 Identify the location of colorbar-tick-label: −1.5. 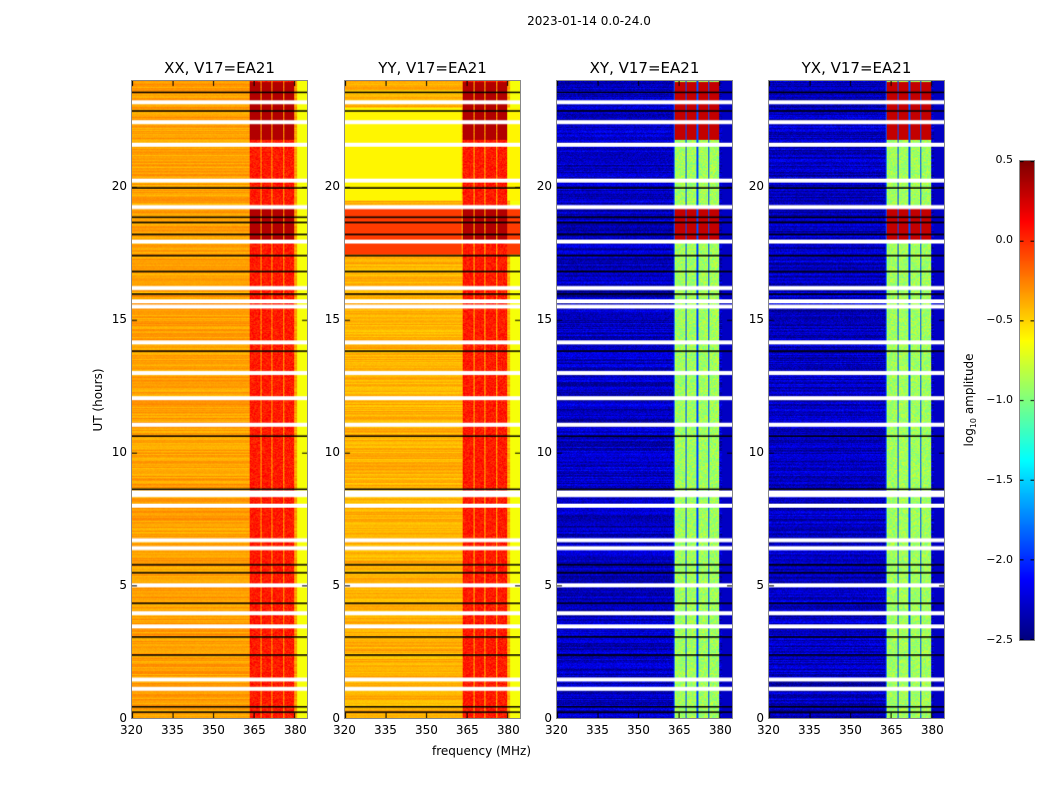
(999, 479).